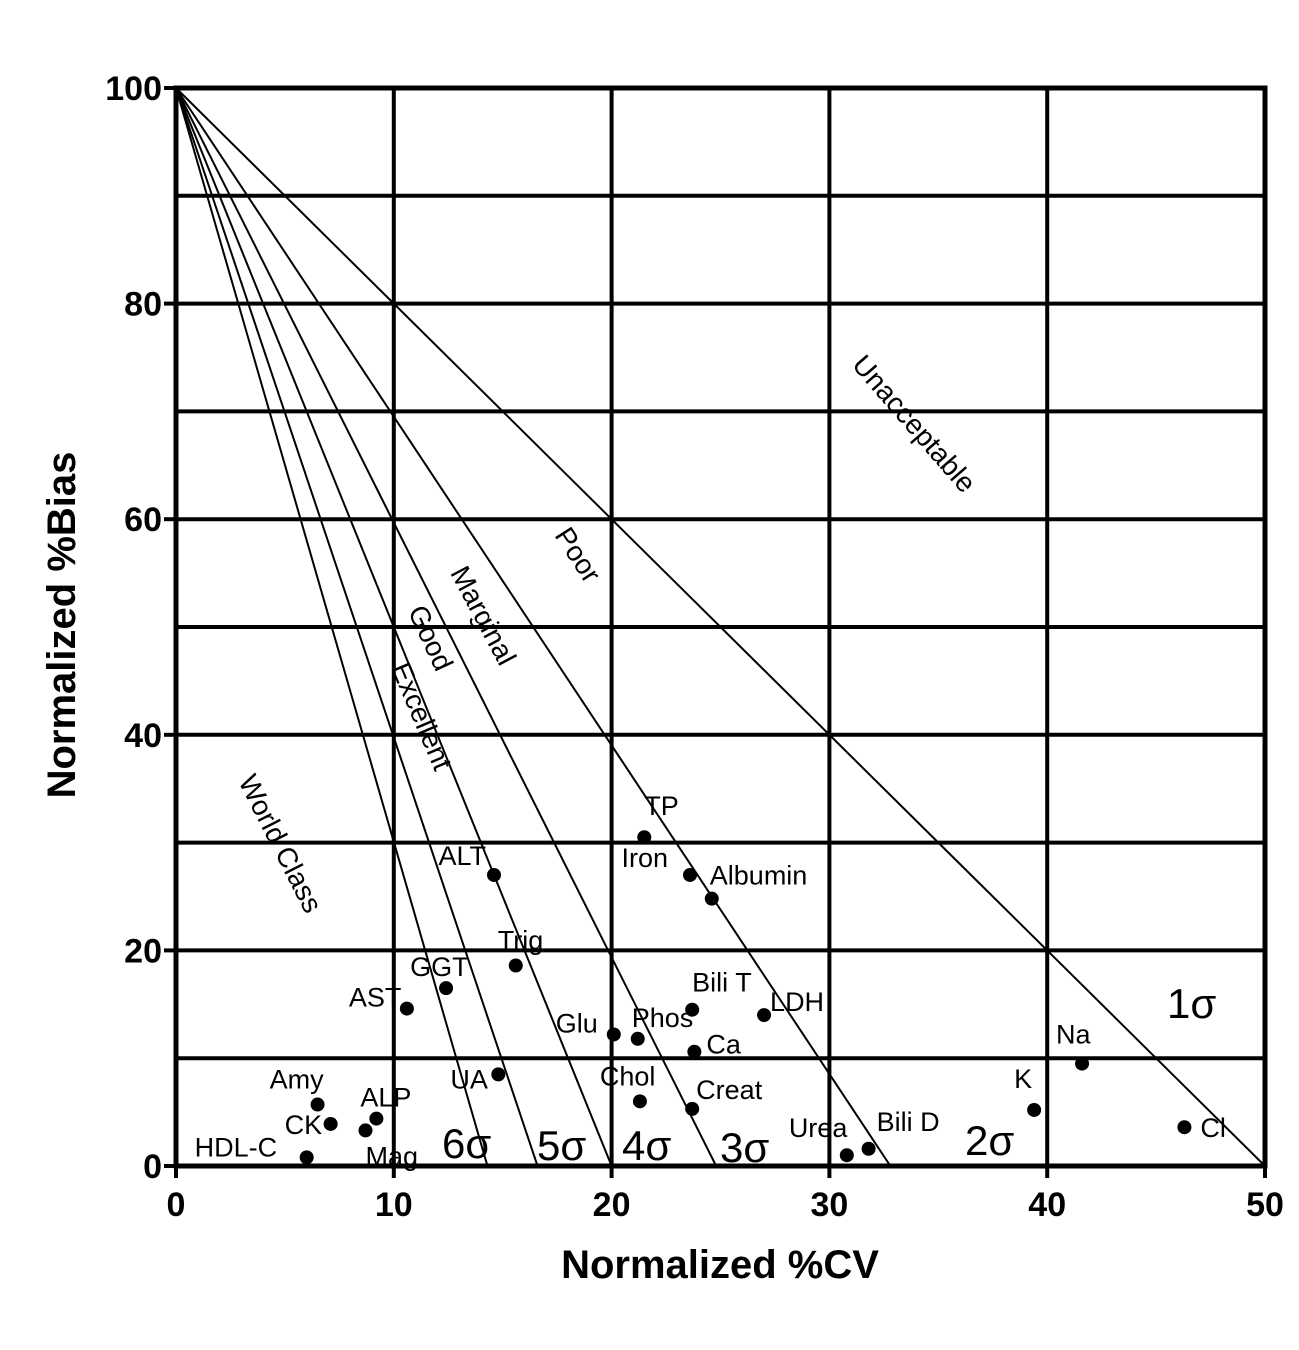  What do you see at coordinates (176, 1205) in the screenshot?
I see `x-tick-label-0: 0` at bounding box center [176, 1205].